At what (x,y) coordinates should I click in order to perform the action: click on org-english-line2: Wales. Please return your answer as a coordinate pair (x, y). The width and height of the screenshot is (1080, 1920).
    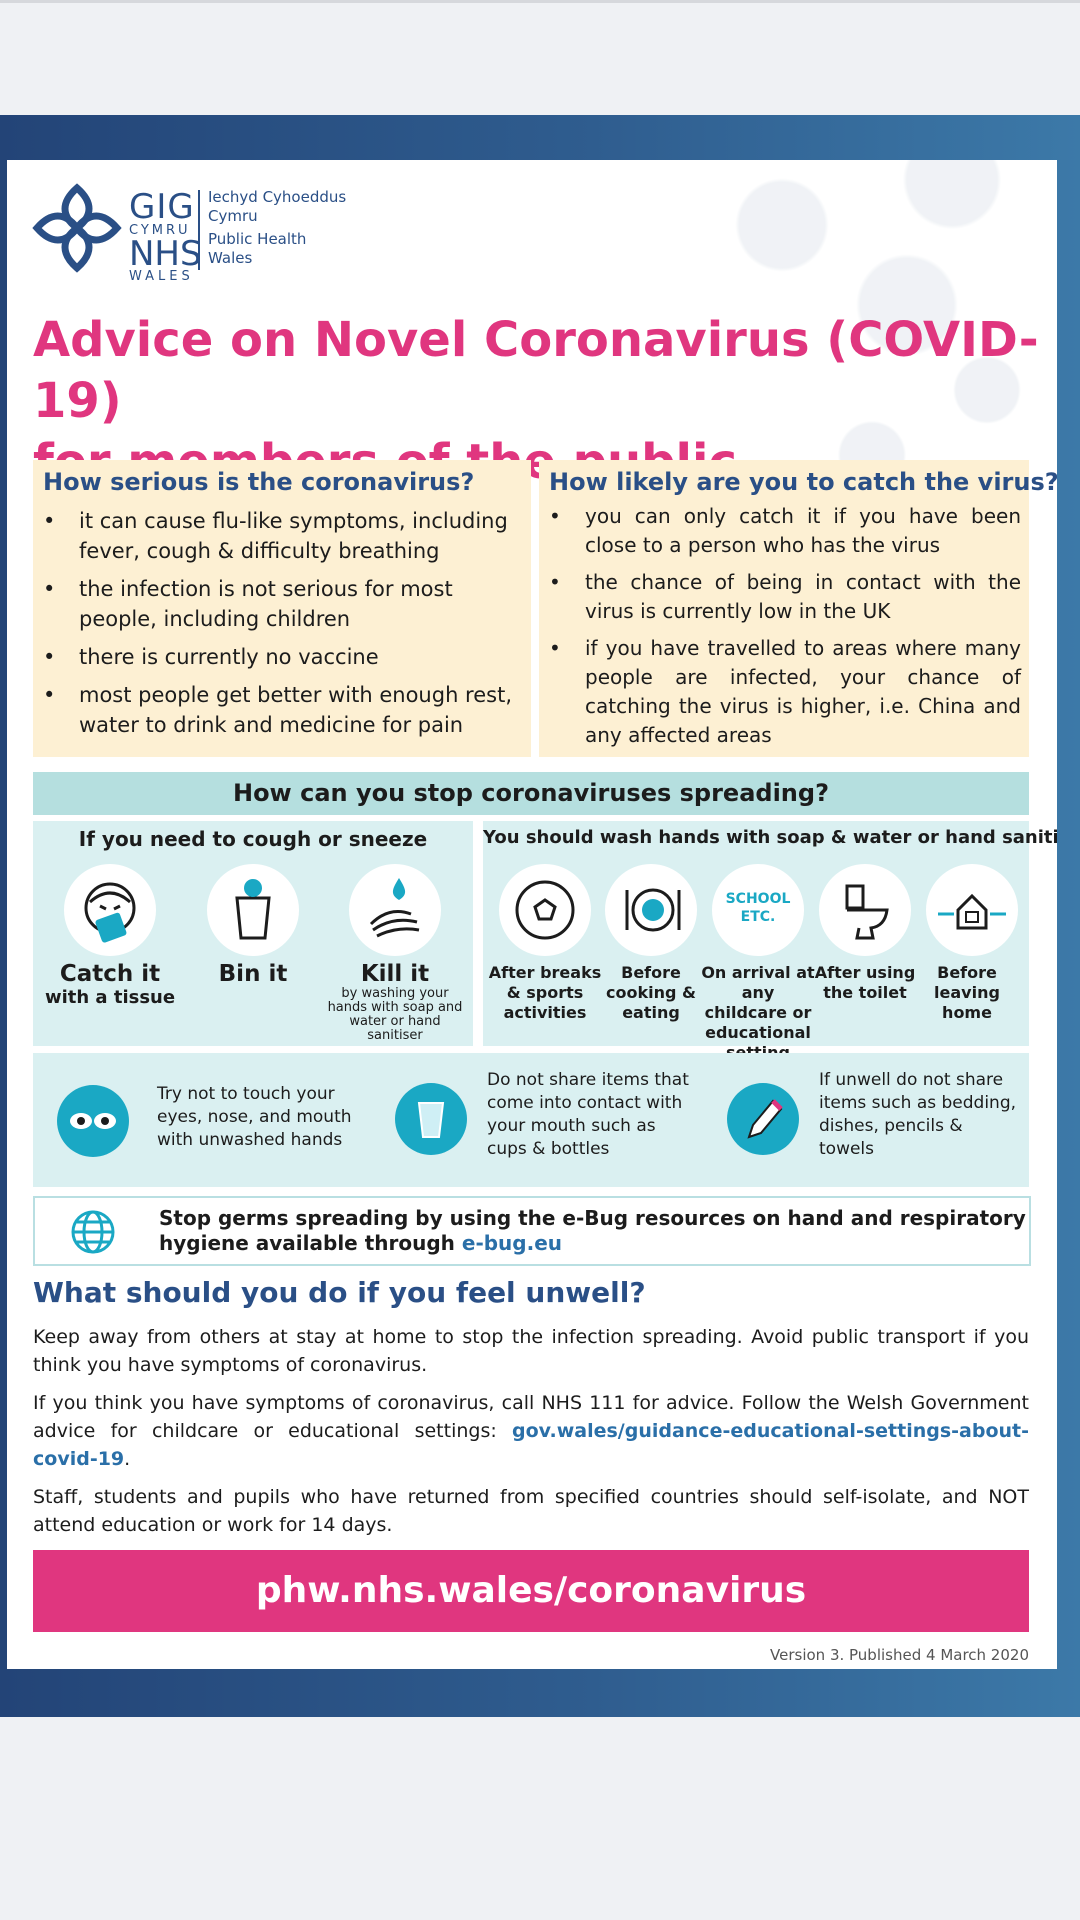
    Looking at the image, I should click on (230, 258).